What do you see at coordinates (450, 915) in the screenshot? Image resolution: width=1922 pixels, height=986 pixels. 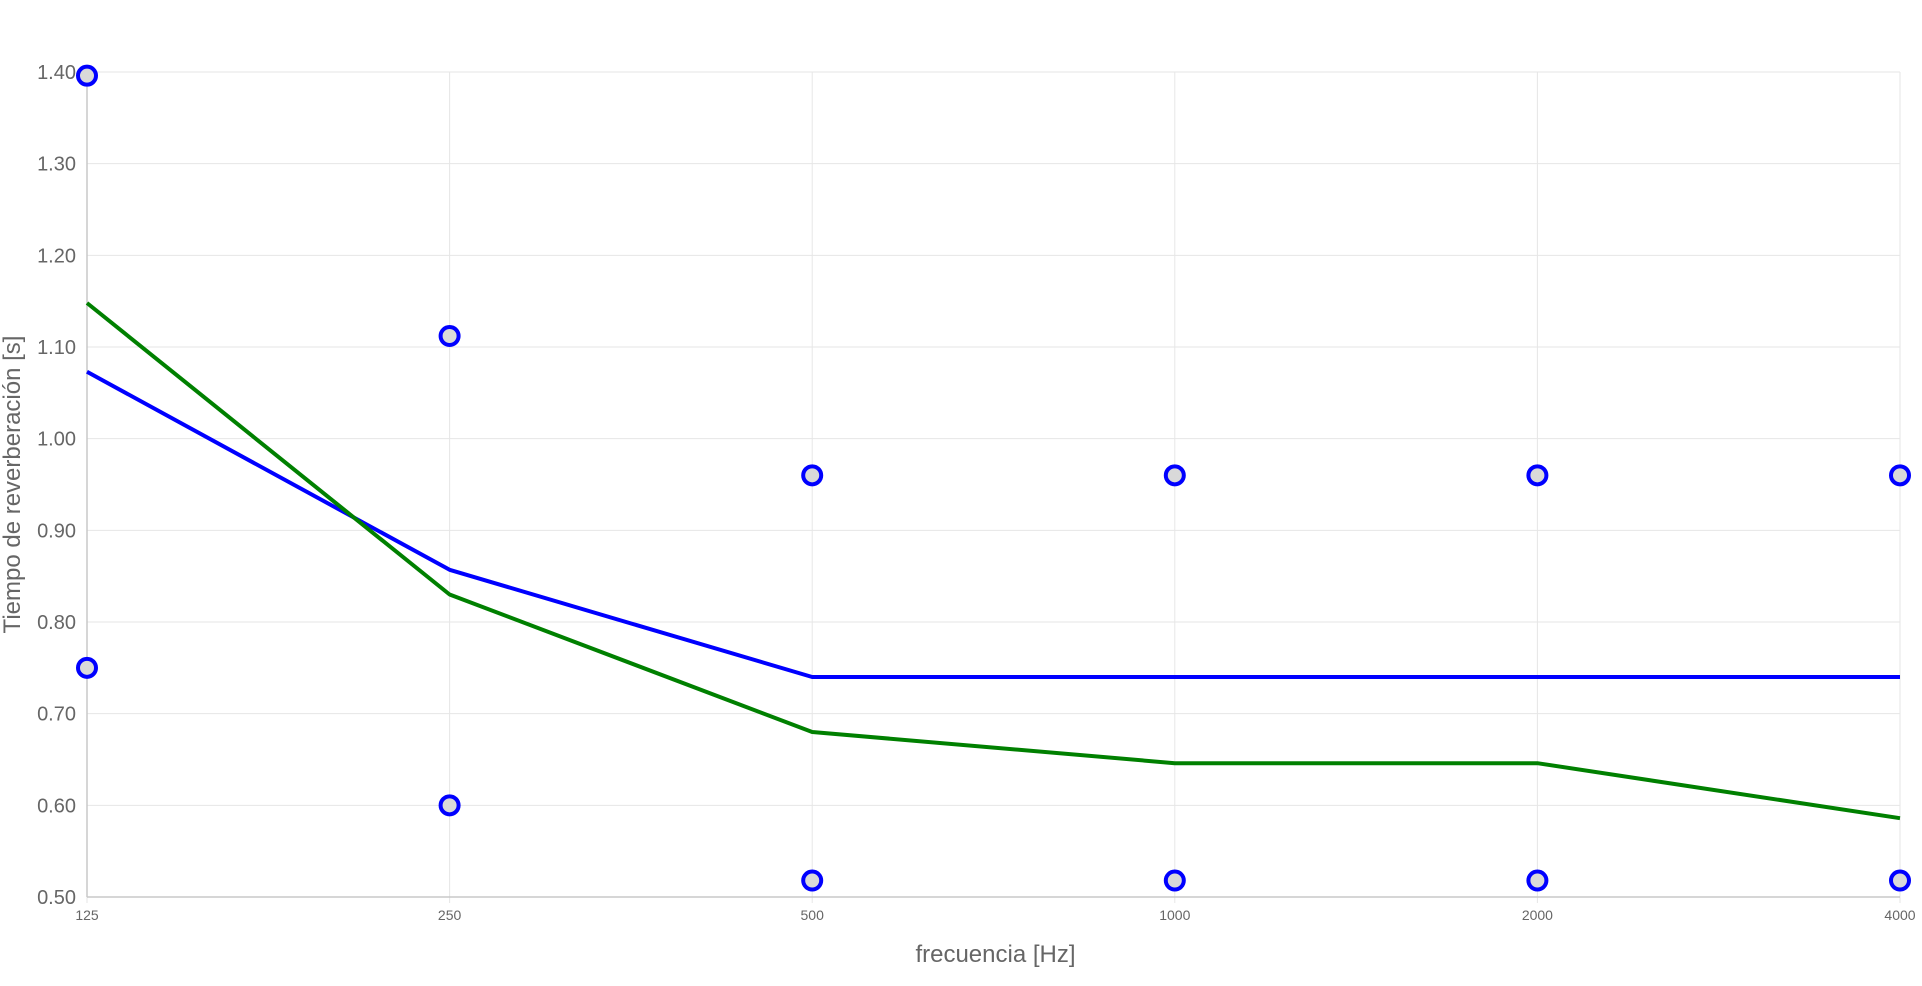 I see `x-tick-label: 250` at bounding box center [450, 915].